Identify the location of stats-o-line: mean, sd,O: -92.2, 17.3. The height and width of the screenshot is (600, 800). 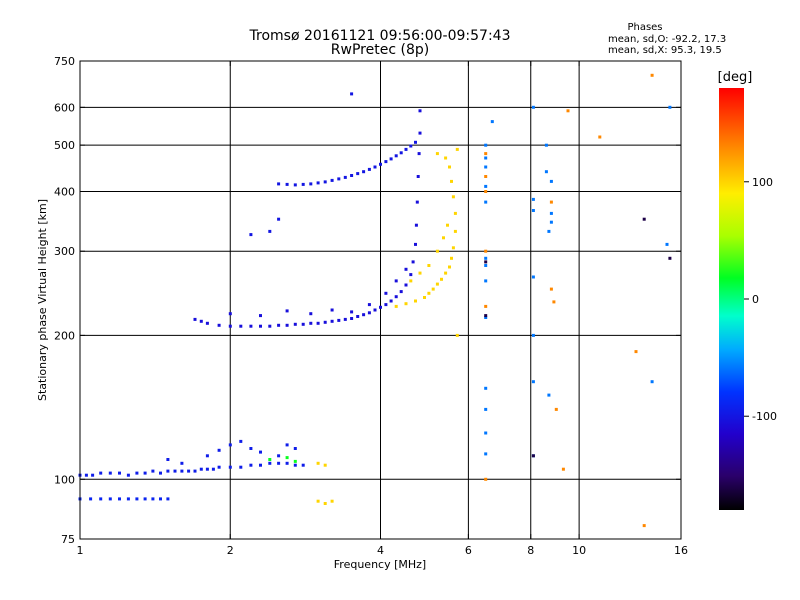
(667, 39).